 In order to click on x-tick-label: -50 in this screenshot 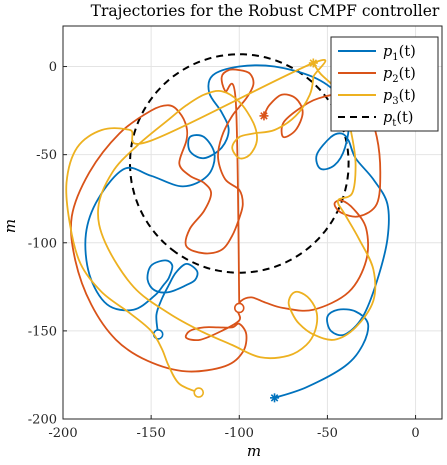, I will do `click(327, 433)`.